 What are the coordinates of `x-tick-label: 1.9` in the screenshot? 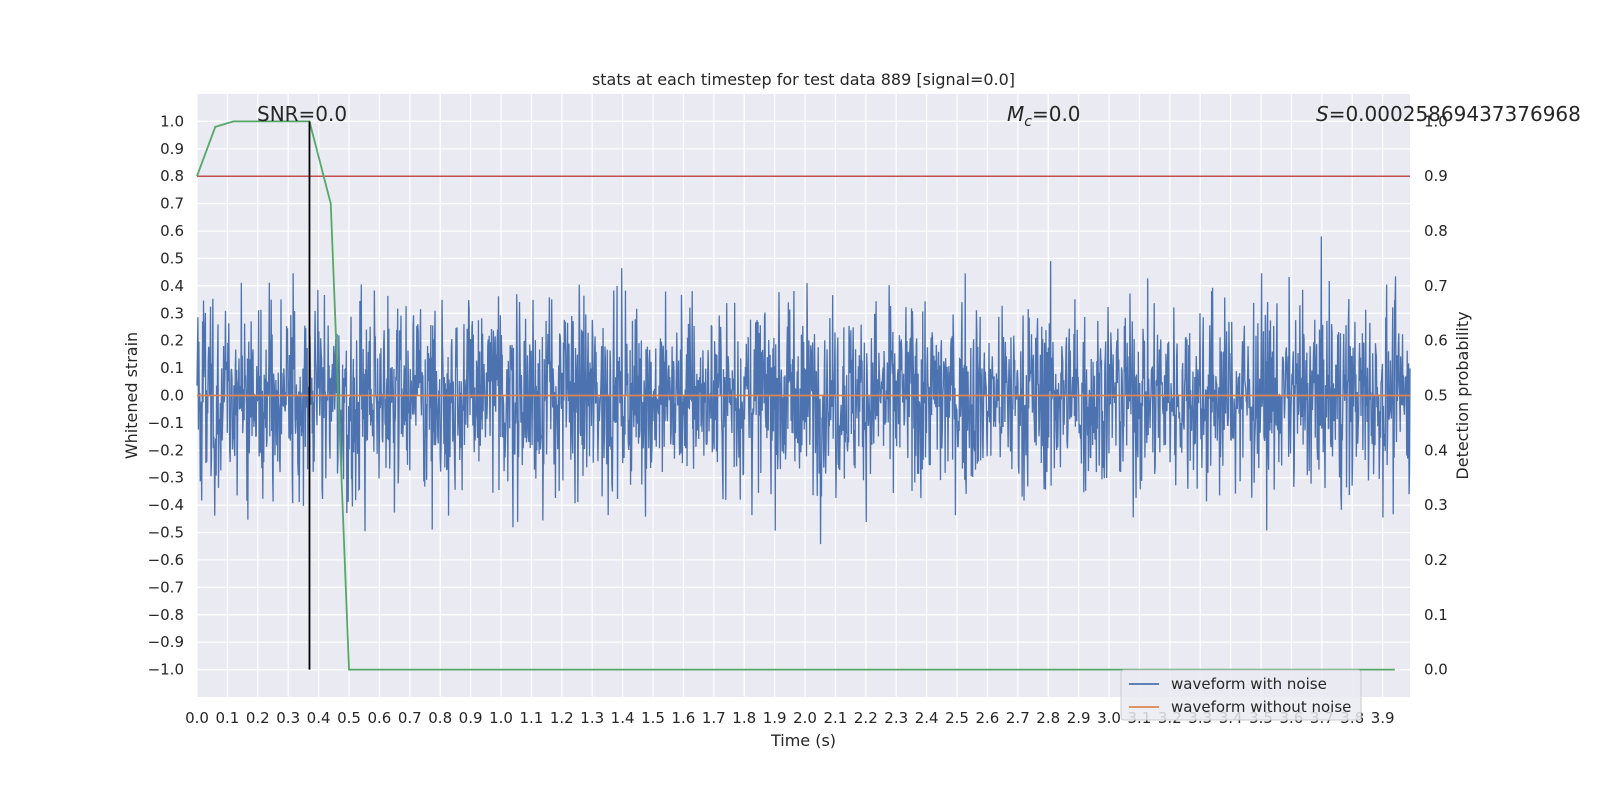 It's located at (775, 718).